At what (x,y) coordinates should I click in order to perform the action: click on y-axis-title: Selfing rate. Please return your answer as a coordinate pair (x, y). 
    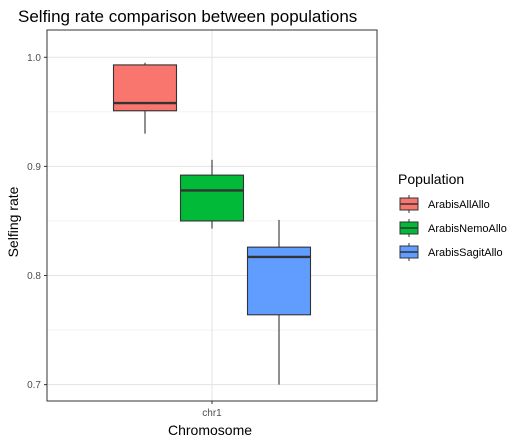
    Looking at the image, I should click on (13, 221).